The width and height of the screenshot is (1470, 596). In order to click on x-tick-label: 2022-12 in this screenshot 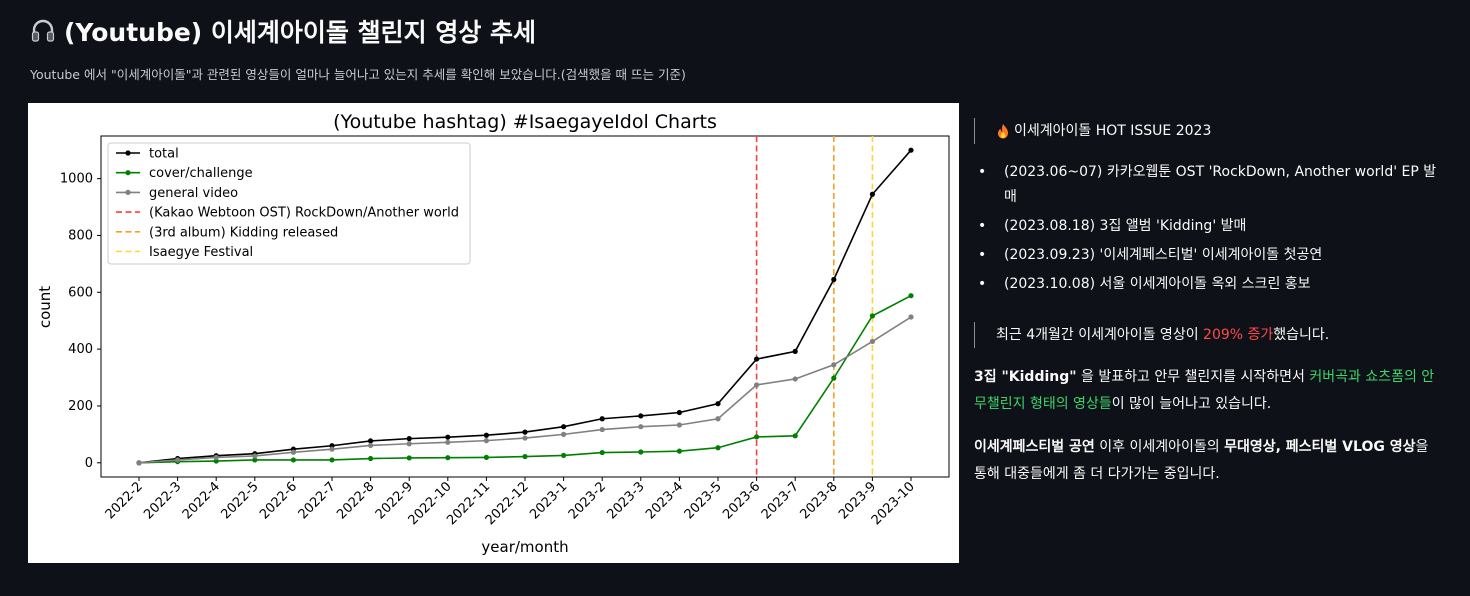, I will do `click(507, 503)`.